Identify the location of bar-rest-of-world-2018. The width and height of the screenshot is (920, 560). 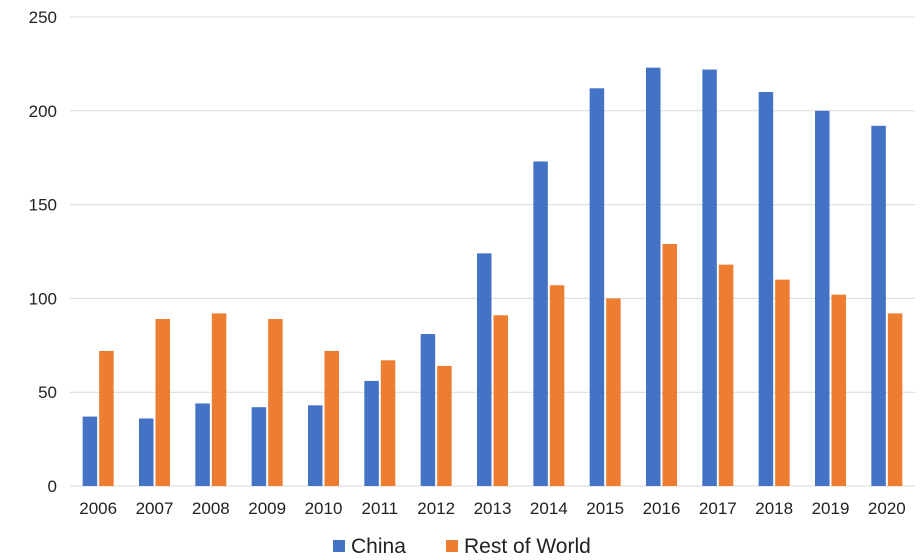
(782, 382).